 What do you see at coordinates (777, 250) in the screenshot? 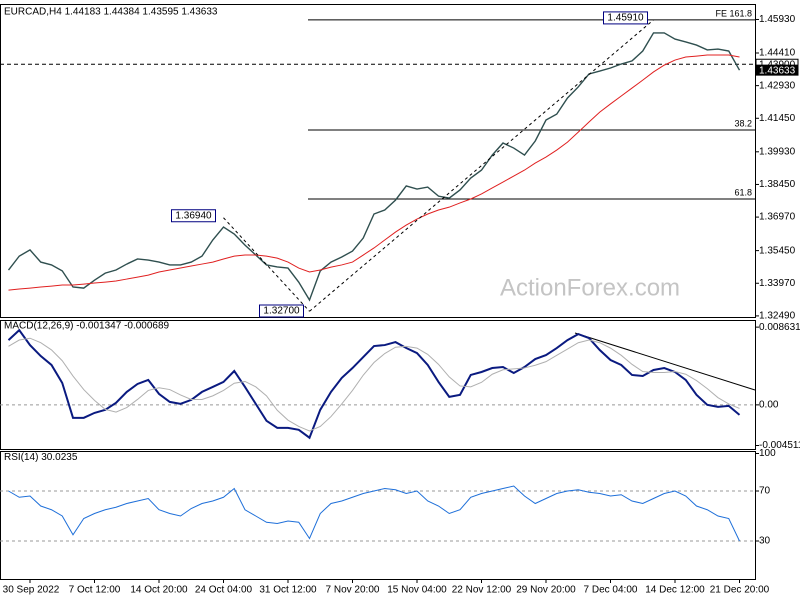
I see `y-tick-label: 1.35450` at bounding box center [777, 250].